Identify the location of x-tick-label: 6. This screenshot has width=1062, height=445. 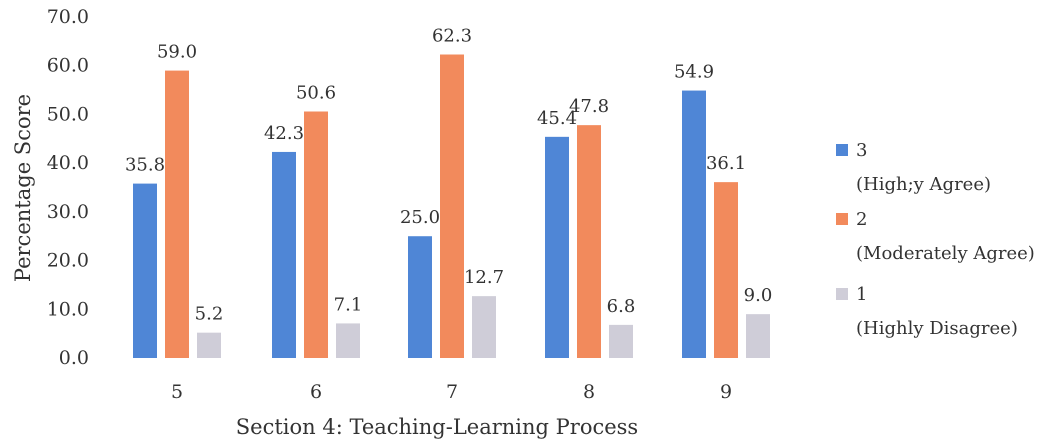
(316, 392).